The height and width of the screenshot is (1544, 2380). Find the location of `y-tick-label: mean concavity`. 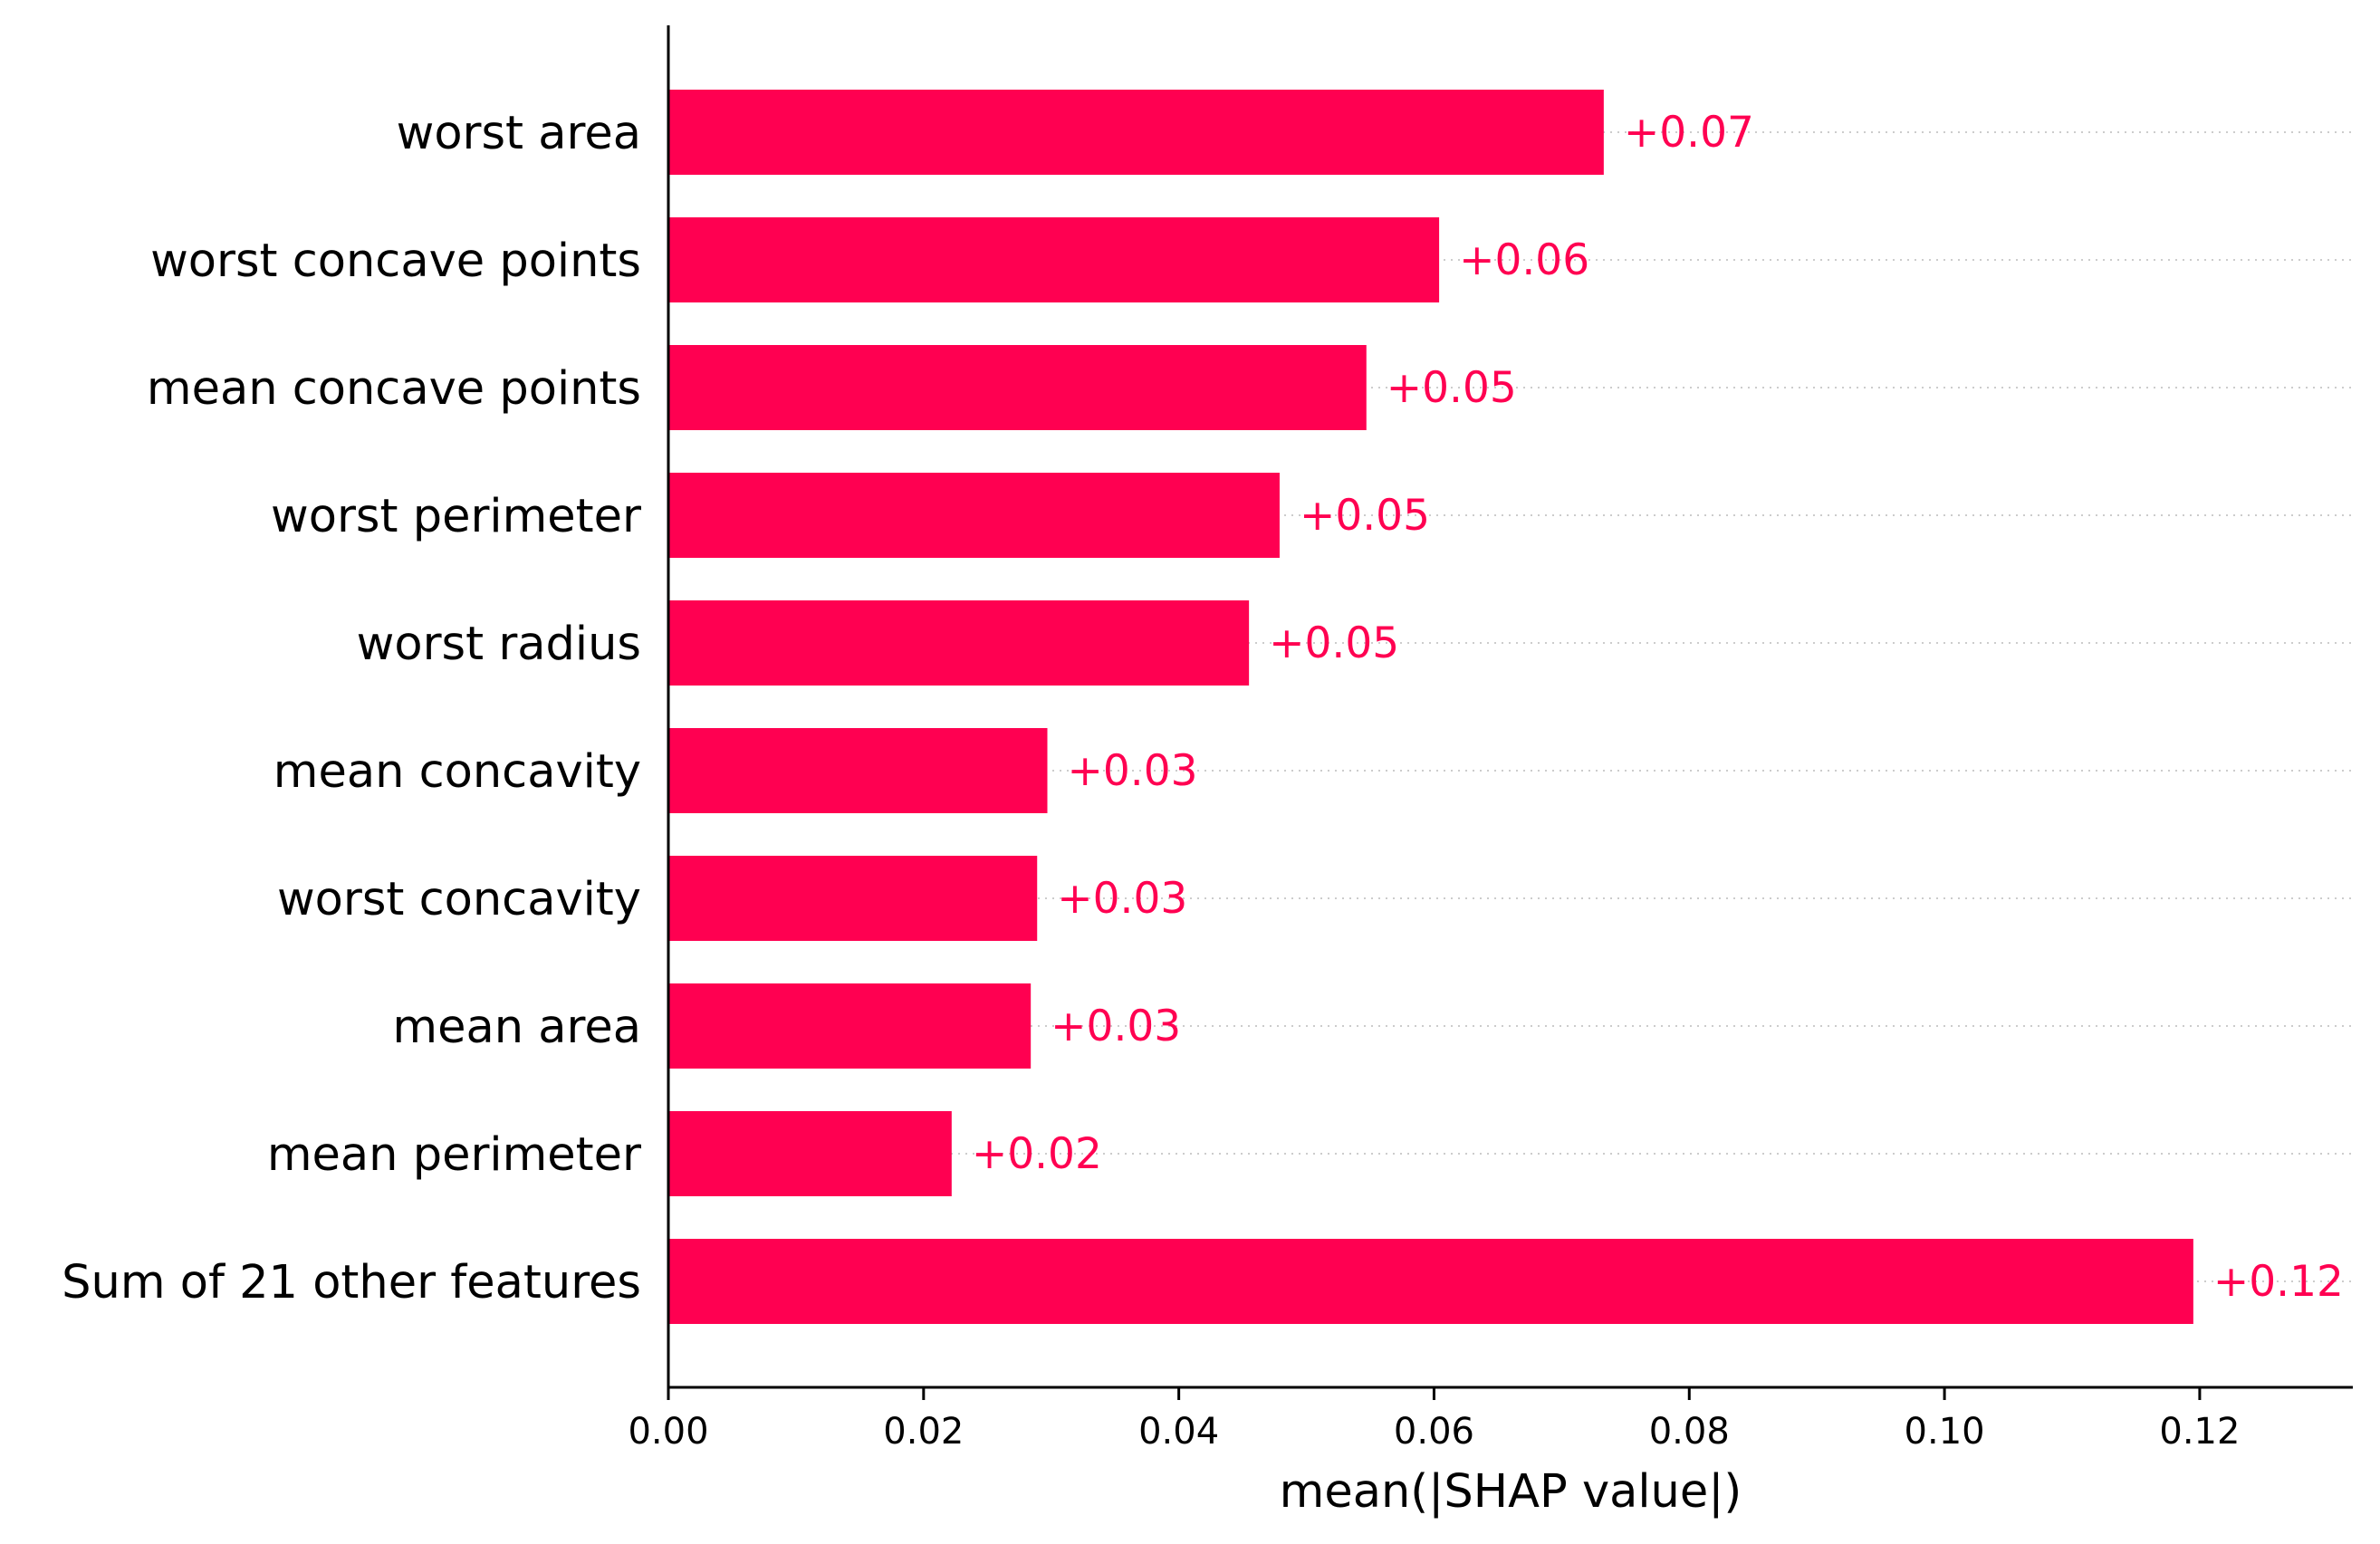

y-tick-label: mean concavity is located at coordinates (458, 772).